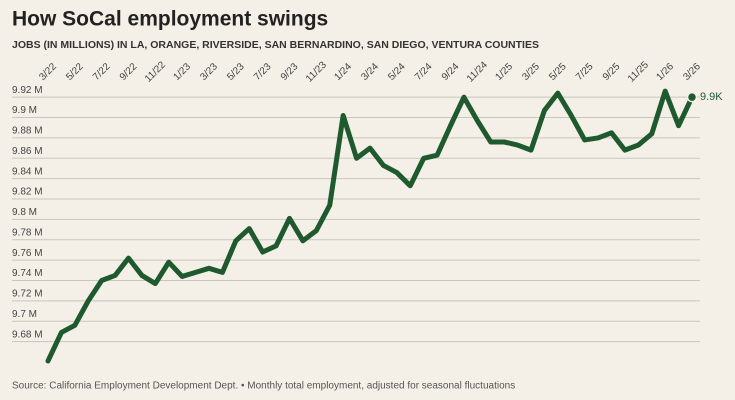 The image size is (735, 400). Describe the element at coordinates (343, 72) in the screenshot. I see `x-tick-label: 1/24` at that location.